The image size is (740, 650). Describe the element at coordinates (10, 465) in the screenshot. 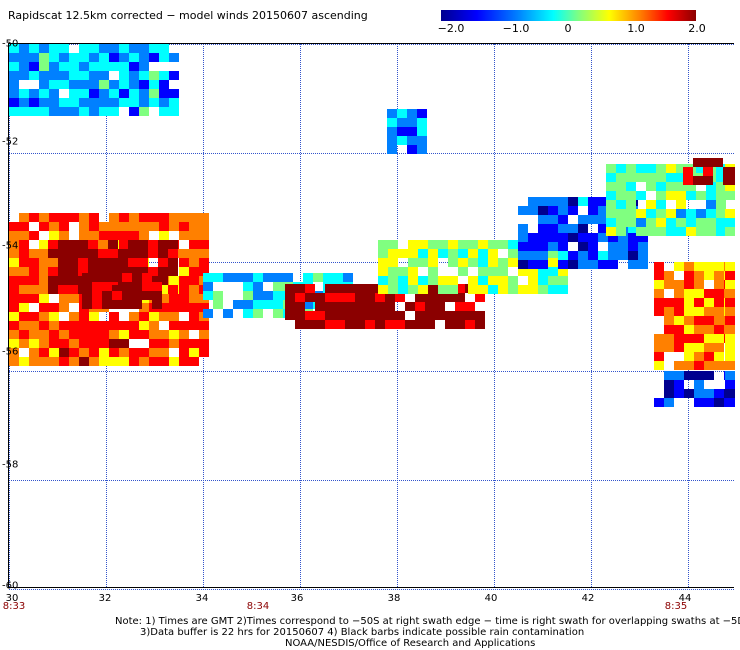

I see `lat-tick-label: -58` at that location.